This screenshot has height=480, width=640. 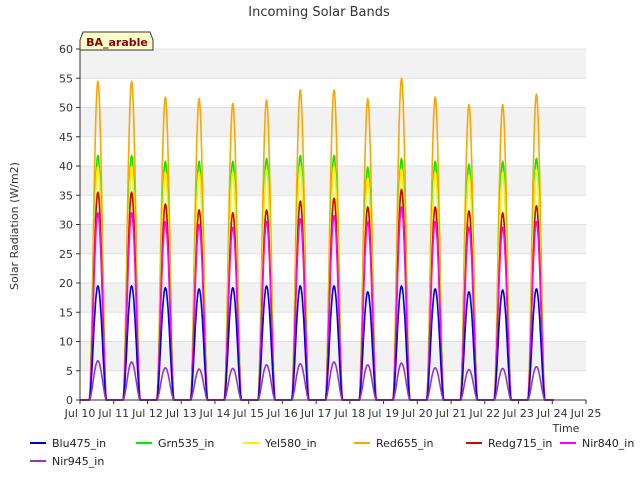 What do you see at coordinates (451, 413) in the screenshot?
I see `x-tick-label: Jul 21` at bounding box center [451, 413].